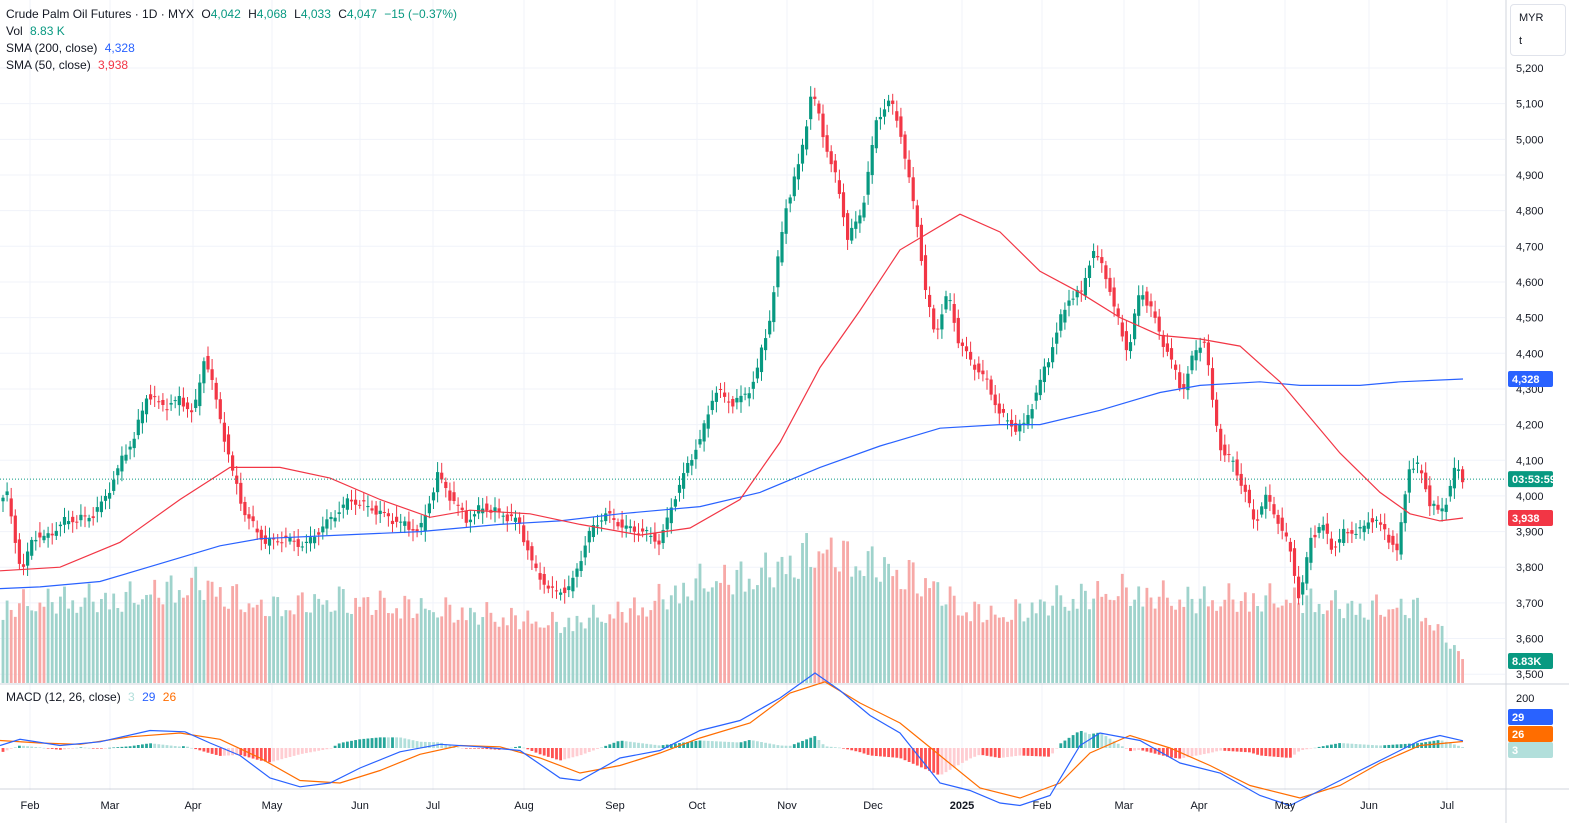 This screenshot has height=823, width=1569. What do you see at coordinates (1521, 41) in the screenshot?
I see `unit-mode-label: t` at bounding box center [1521, 41].